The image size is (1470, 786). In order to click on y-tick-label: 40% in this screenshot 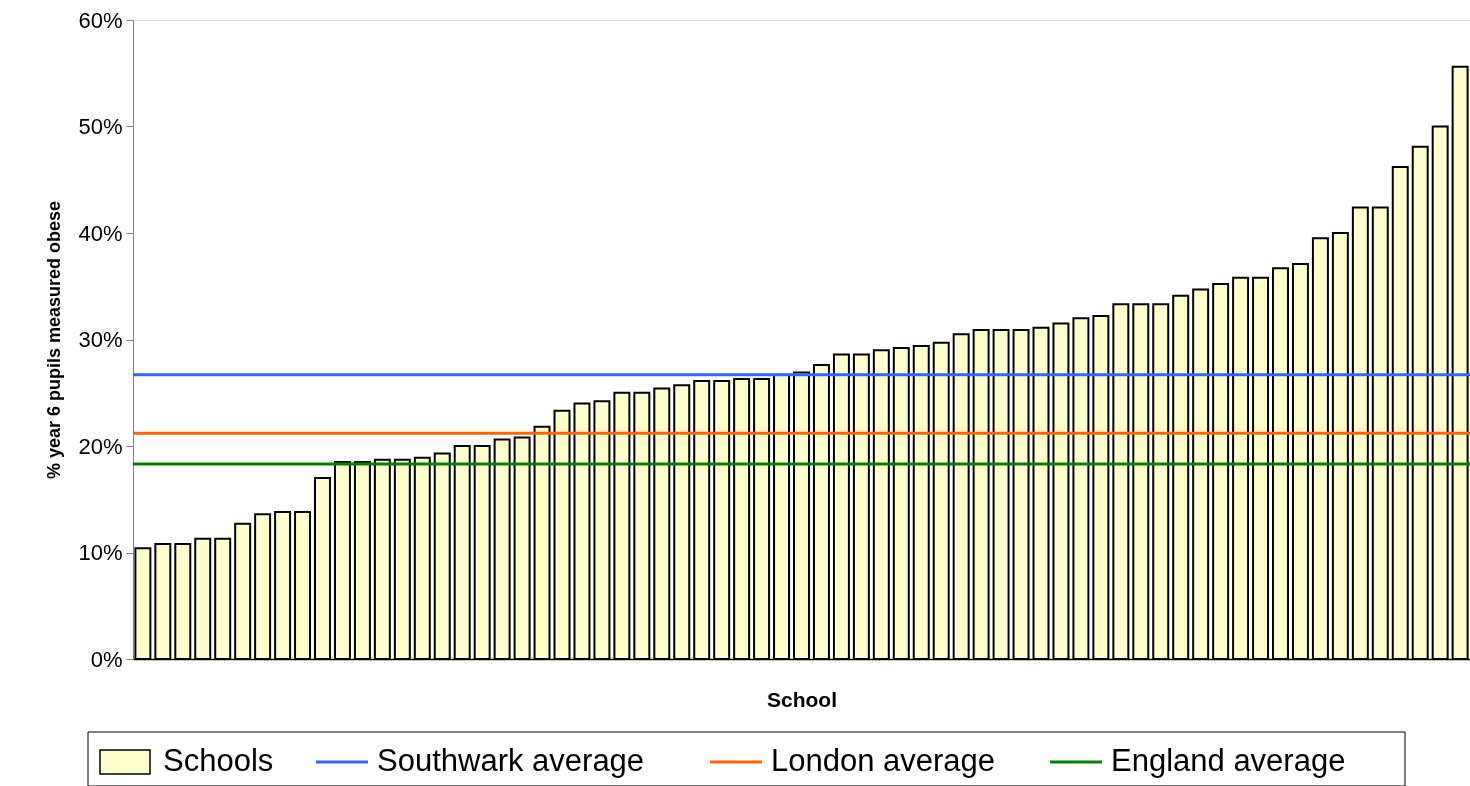, I will do `click(100, 233)`.